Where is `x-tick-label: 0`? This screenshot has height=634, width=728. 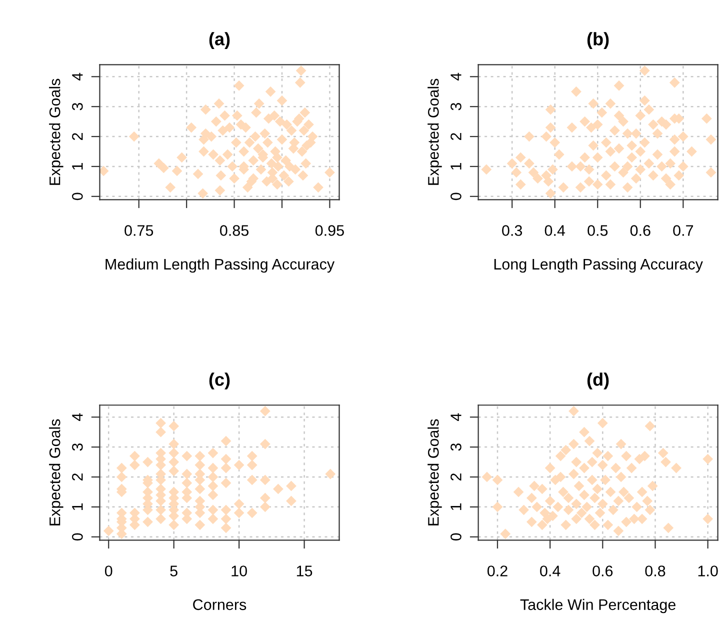
x-tick-label: 0 is located at coordinates (108, 571).